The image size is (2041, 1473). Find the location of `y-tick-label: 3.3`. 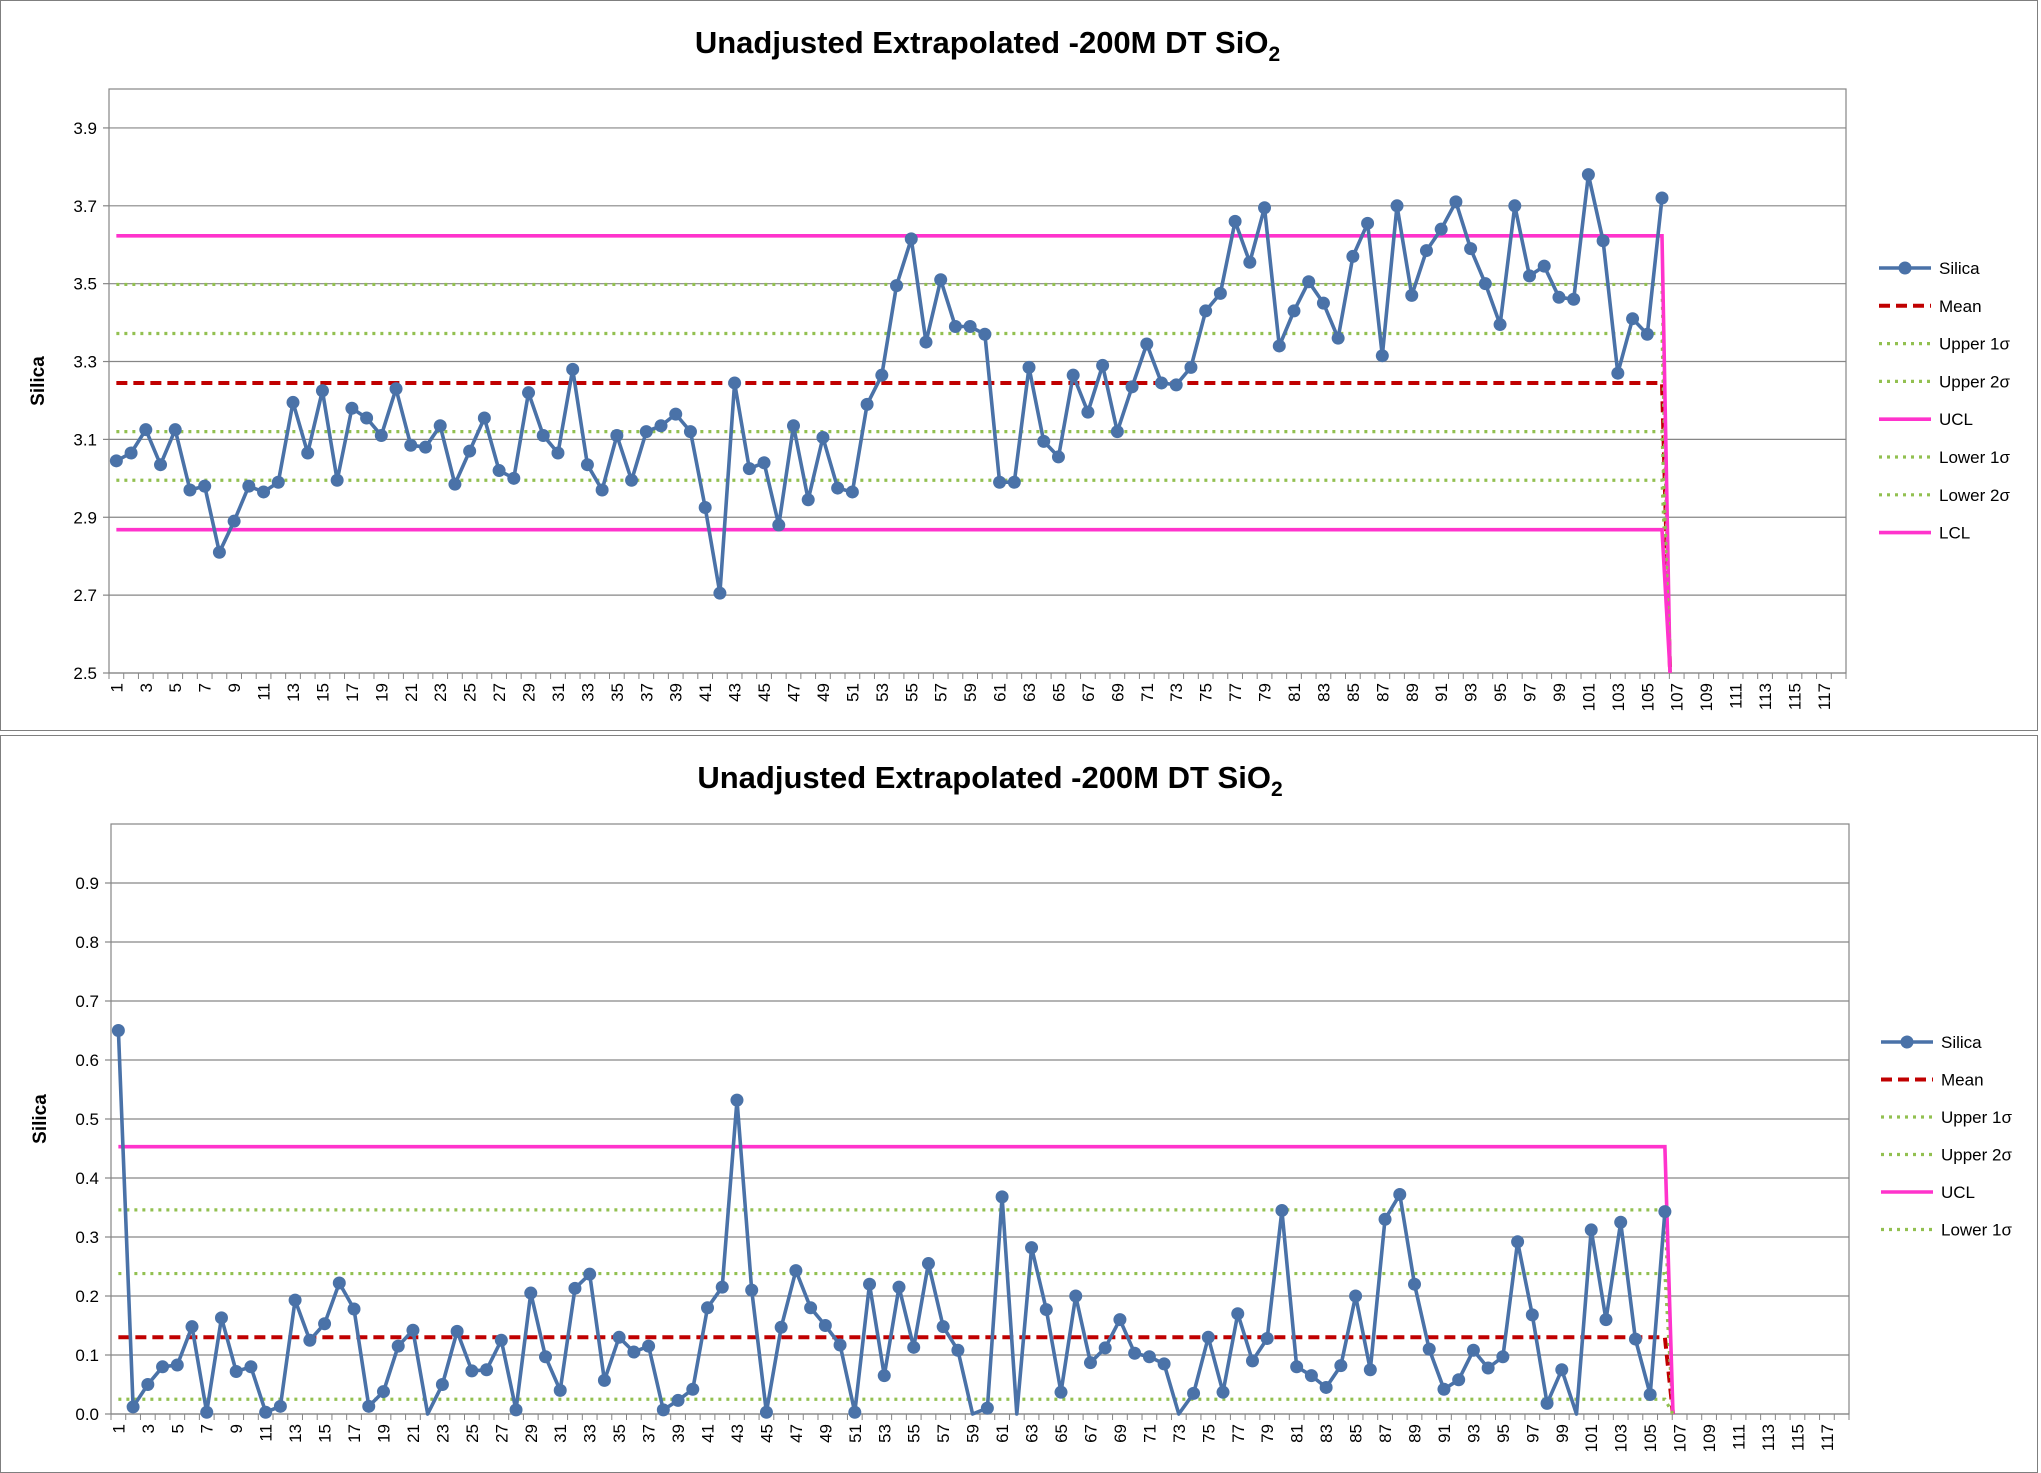

y-tick-label: 3.3 is located at coordinates (85, 362).